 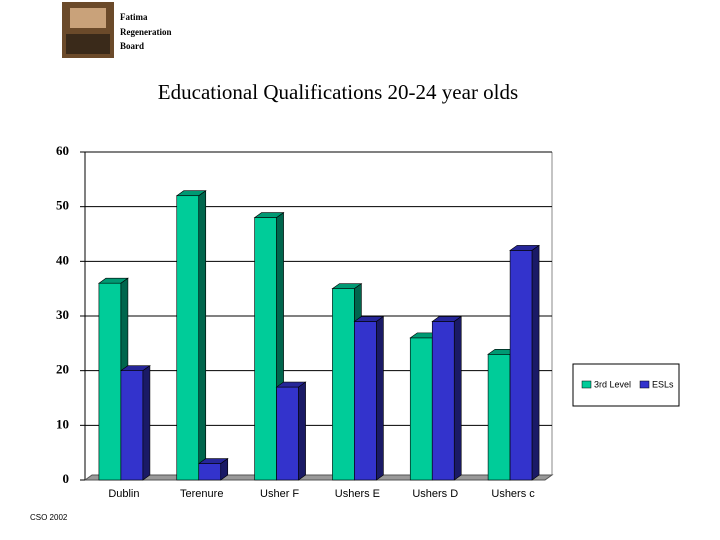 I want to click on x-tick-label: Dublin, so click(x=123, y=494).